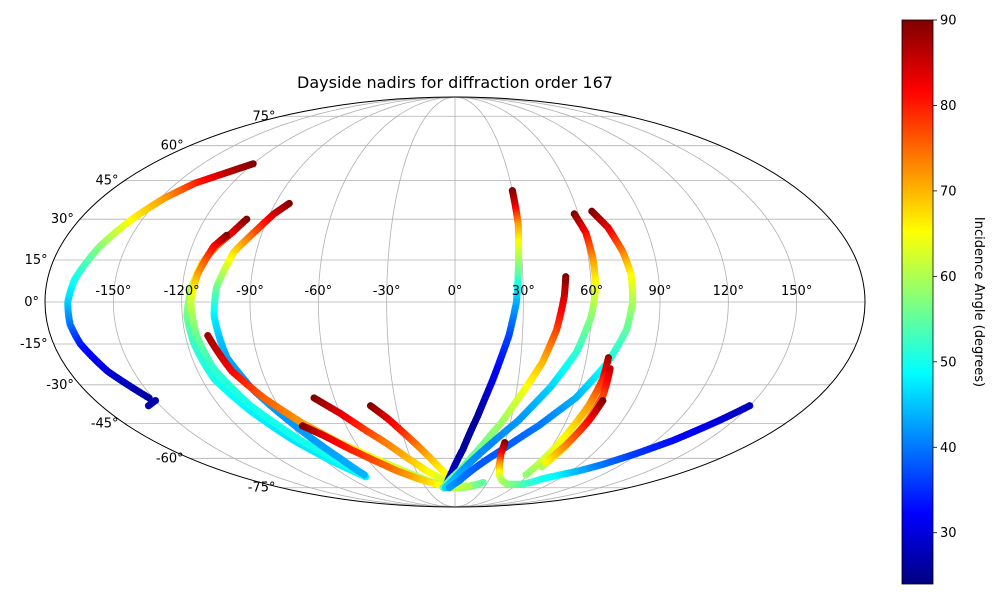 The height and width of the screenshot is (600, 1000). I want to click on longitude-tick-label: 120°, so click(728, 291).